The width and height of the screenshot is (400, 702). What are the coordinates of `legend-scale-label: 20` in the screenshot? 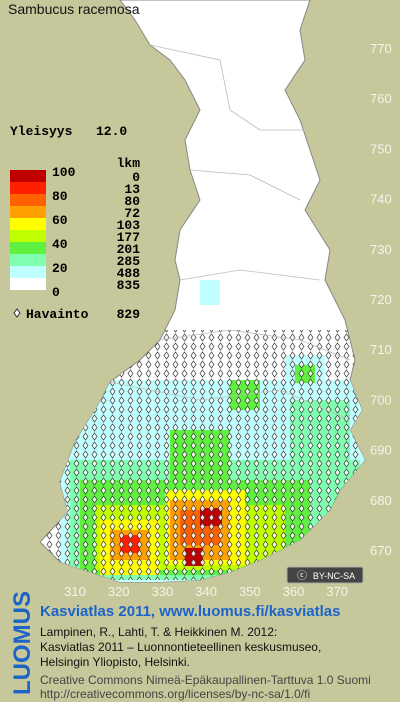 It's located at (60, 268).